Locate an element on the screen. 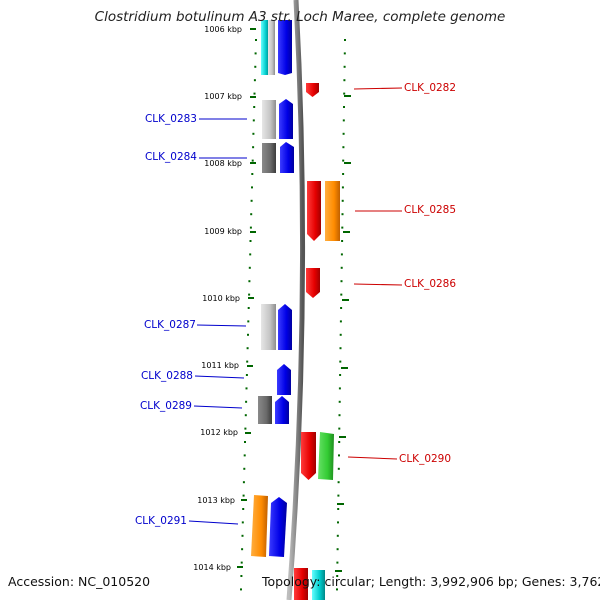 Image resolution: width=600 pixels, height=600 pixels. feature-label: CLK_0286 is located at coordinates (430, 284).